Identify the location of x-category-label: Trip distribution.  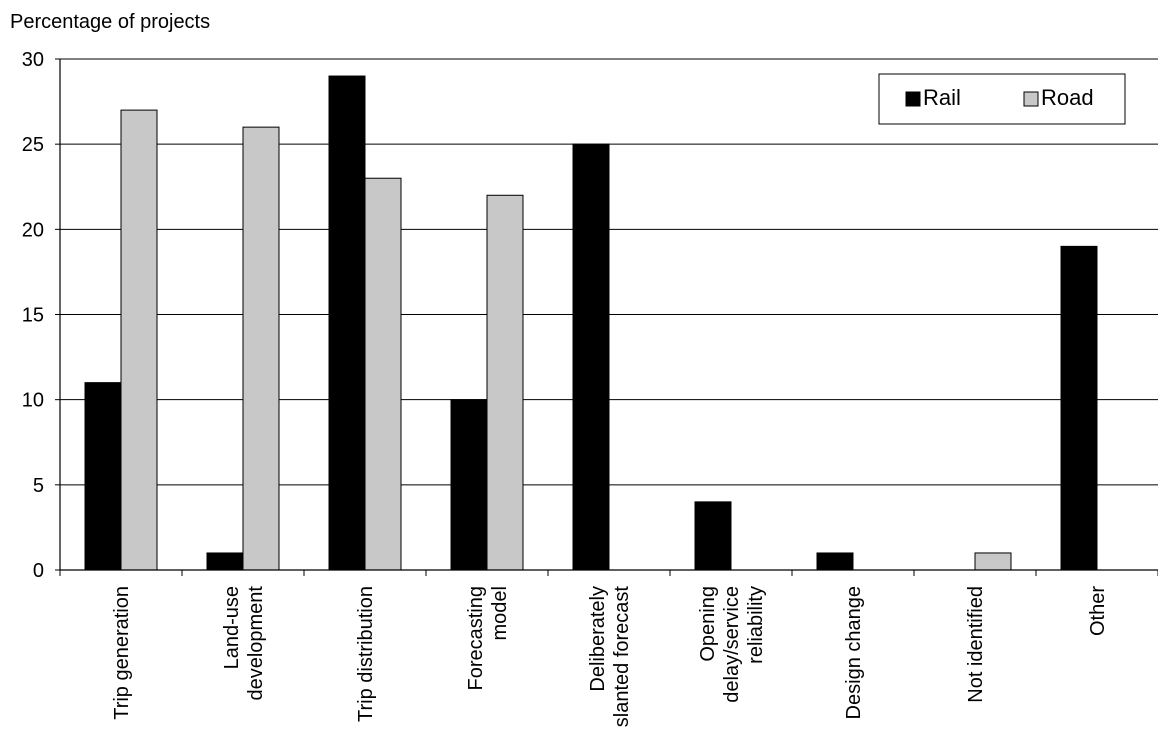
(366, 654).